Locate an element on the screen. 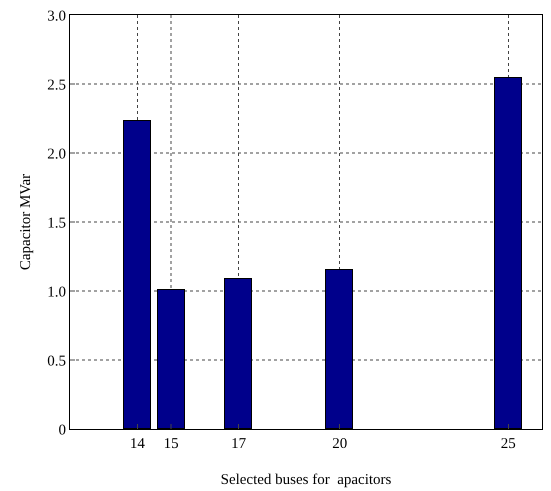  y-tick-label: 2.0 is located at coordinates (56, 154).